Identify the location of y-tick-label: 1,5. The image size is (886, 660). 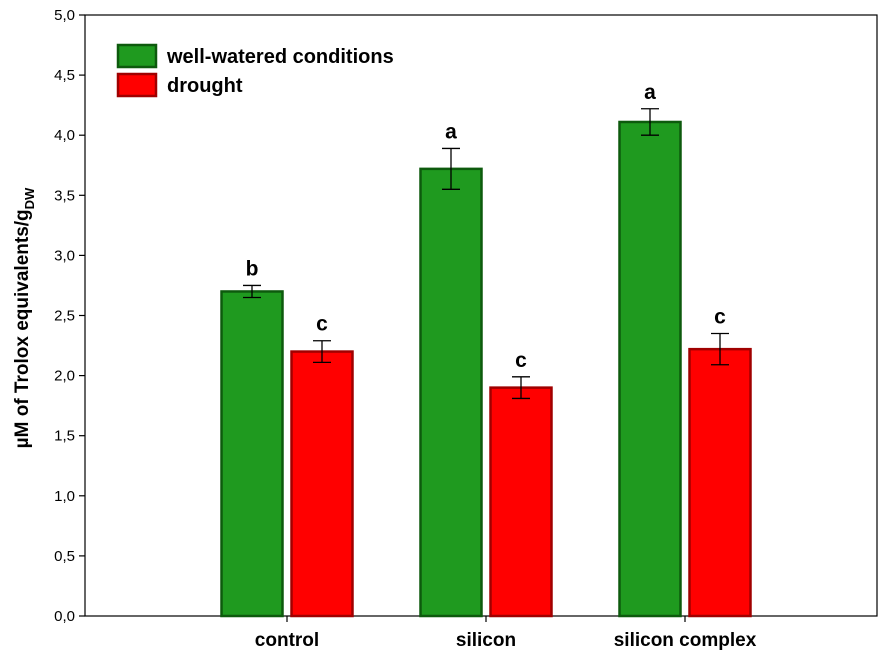
(64, 436).